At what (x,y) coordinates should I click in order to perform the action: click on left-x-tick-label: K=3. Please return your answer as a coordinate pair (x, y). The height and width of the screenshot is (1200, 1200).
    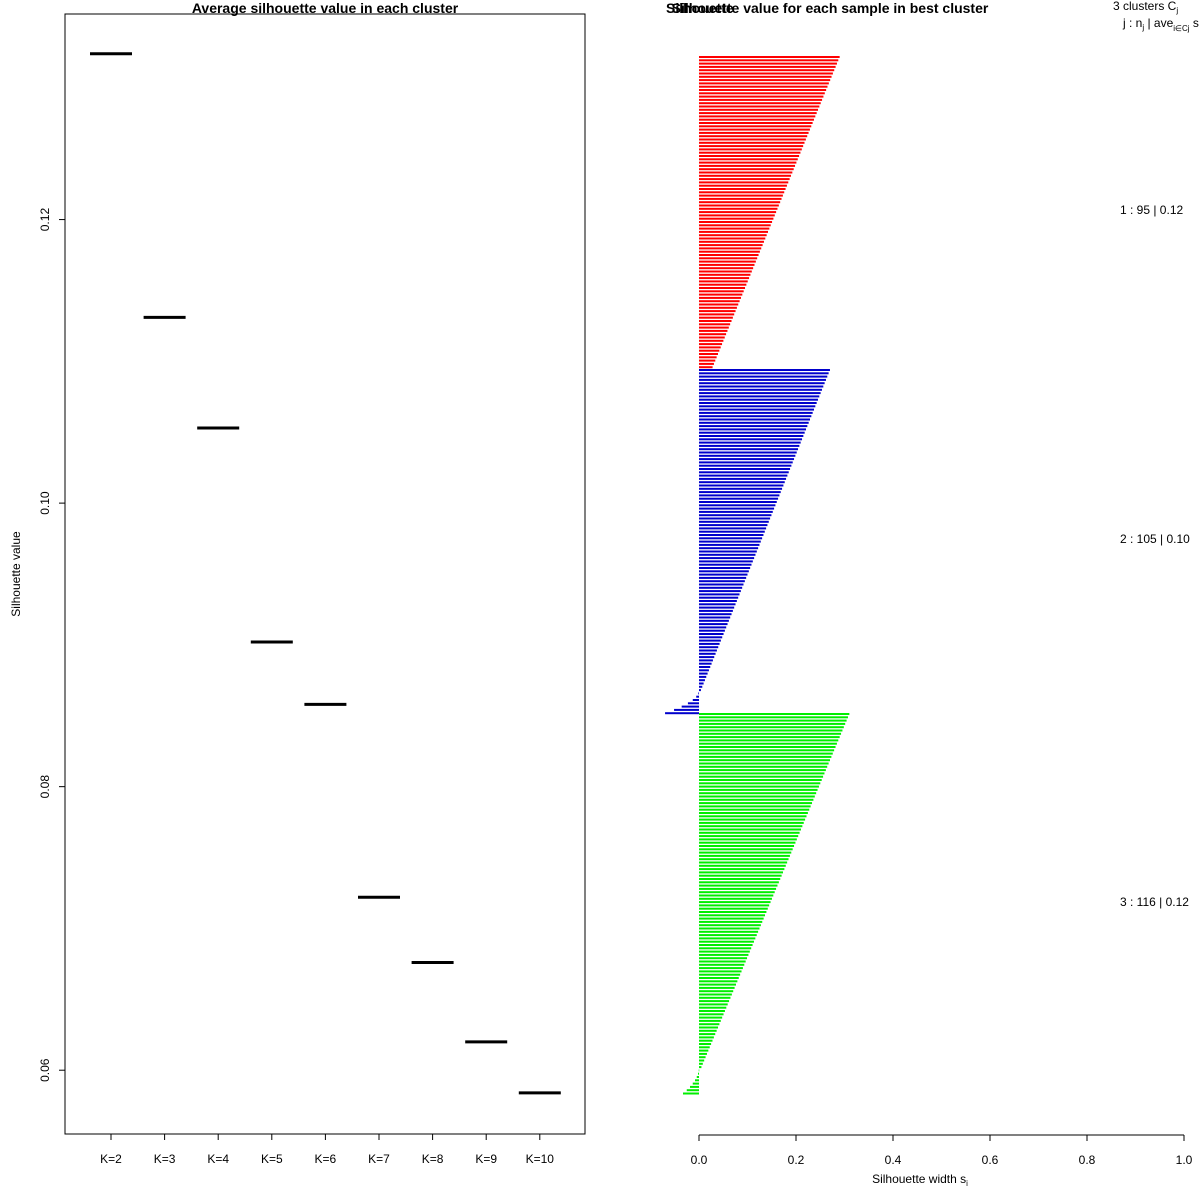
    Looking at the image, I should click on (165, 1159).